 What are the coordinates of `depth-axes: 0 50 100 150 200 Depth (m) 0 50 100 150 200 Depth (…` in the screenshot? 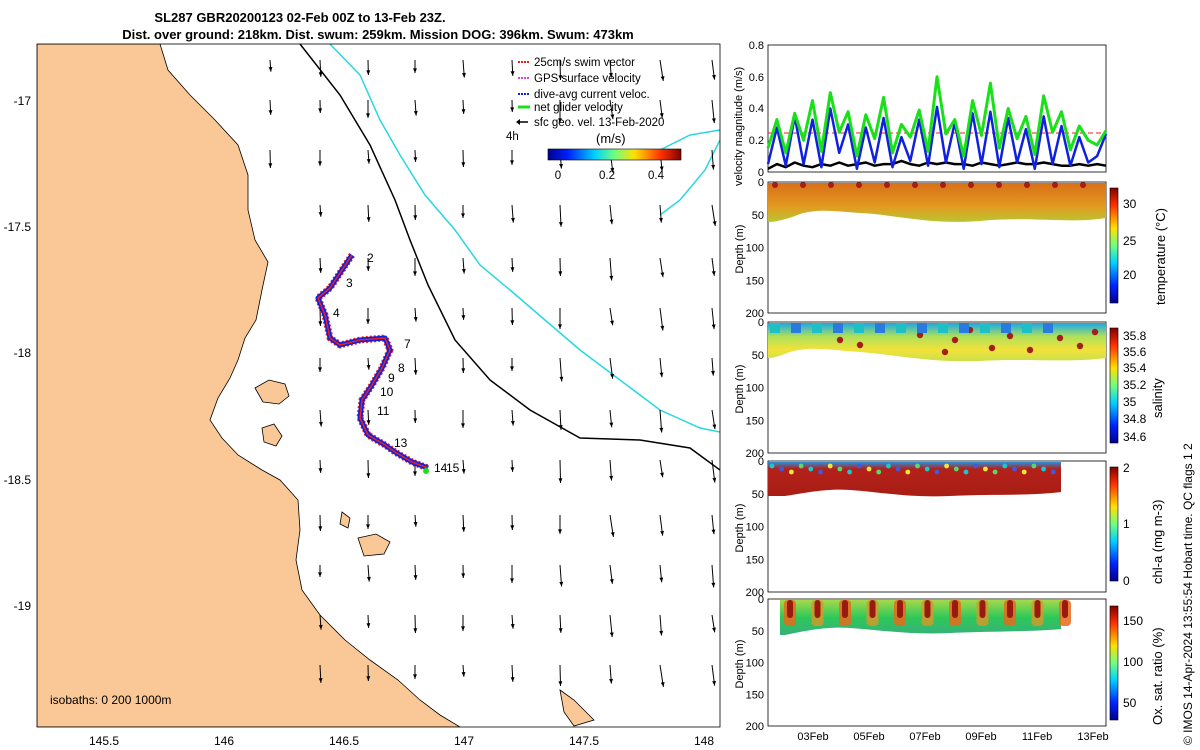 It's located at (749, 455).